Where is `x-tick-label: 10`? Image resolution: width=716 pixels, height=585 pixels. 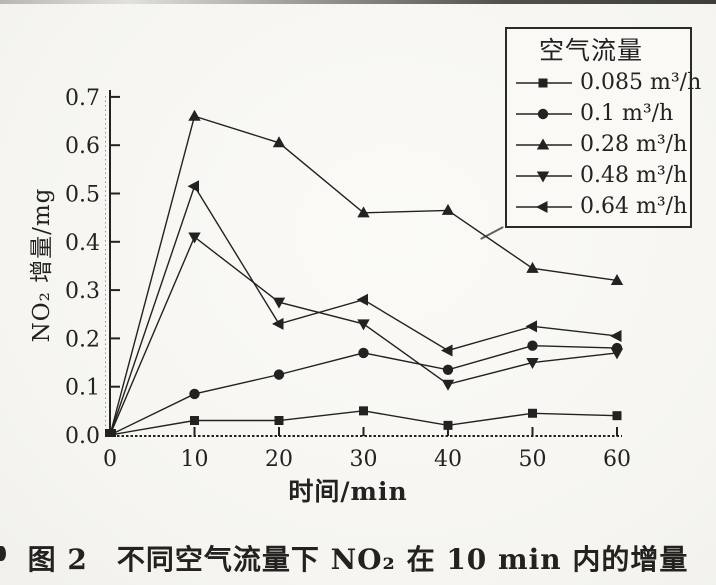
x-tick-label: 10 is located at coordinates (195, 459).